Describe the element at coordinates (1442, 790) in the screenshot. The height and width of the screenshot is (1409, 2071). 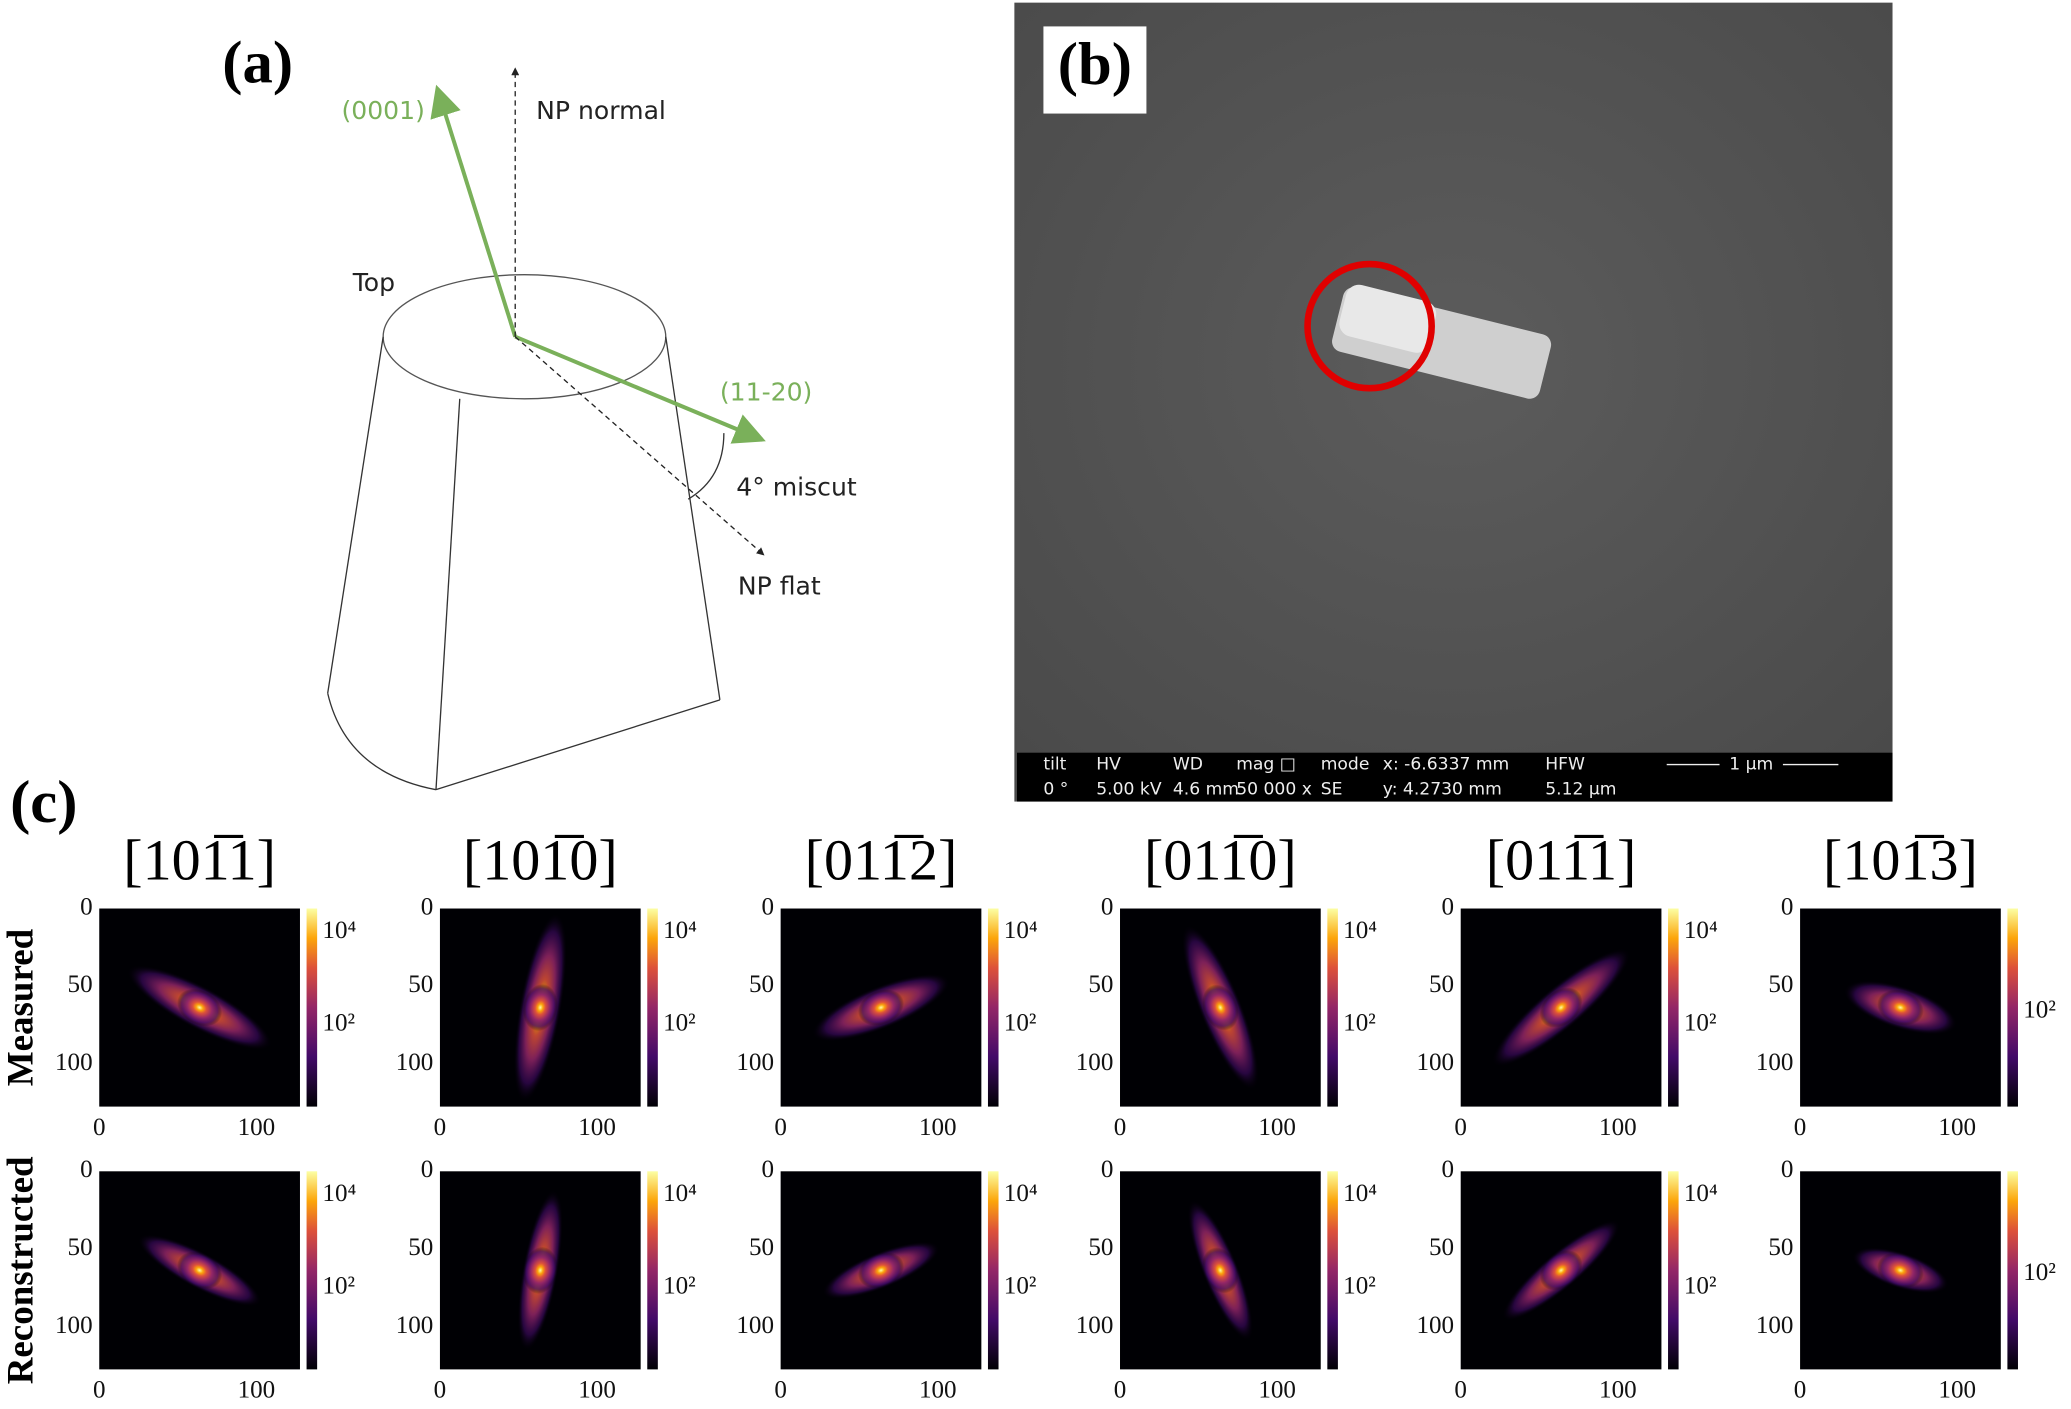
I see `info-value: y: 4.2730 mm` at that location.